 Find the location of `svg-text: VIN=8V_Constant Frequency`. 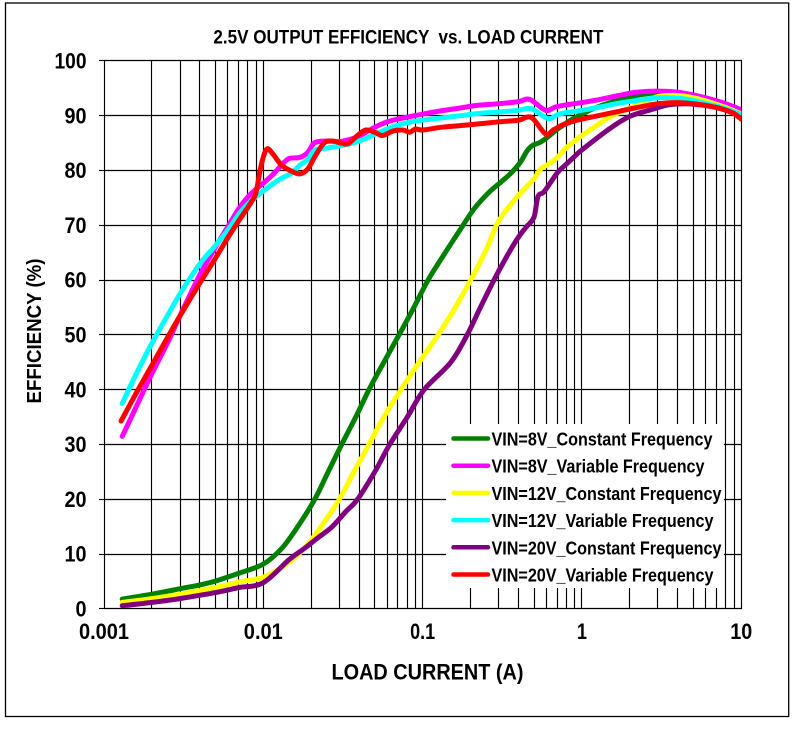

svg-text: VIN=8V_Constant Frequency is located at coordinates (602, 440).